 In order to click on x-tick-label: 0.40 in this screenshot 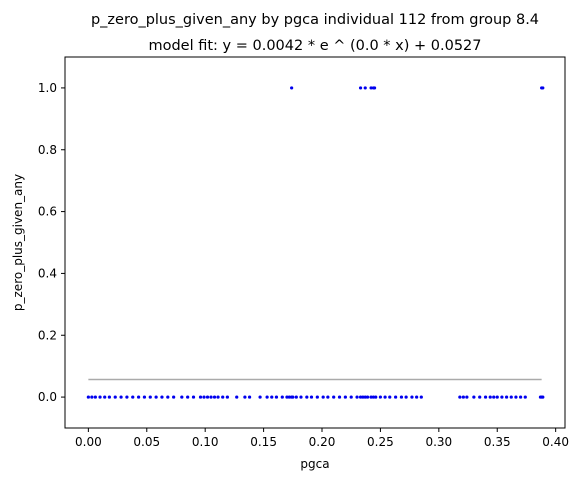, I will do `click(555, 442)`.